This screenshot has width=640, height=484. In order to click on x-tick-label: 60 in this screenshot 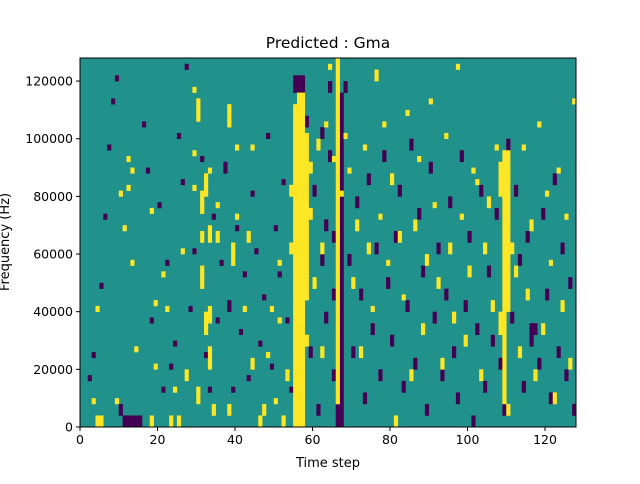, I will do `click(313, 439)`.